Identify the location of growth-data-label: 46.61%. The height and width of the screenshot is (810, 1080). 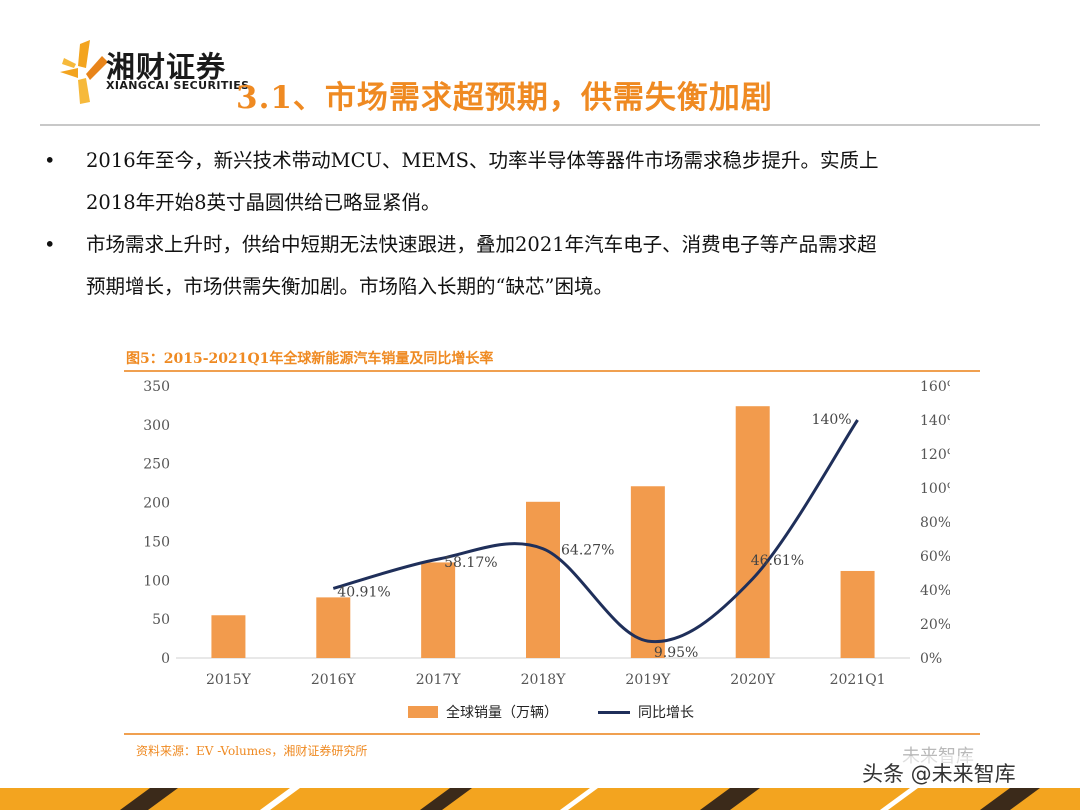
(777, 561).